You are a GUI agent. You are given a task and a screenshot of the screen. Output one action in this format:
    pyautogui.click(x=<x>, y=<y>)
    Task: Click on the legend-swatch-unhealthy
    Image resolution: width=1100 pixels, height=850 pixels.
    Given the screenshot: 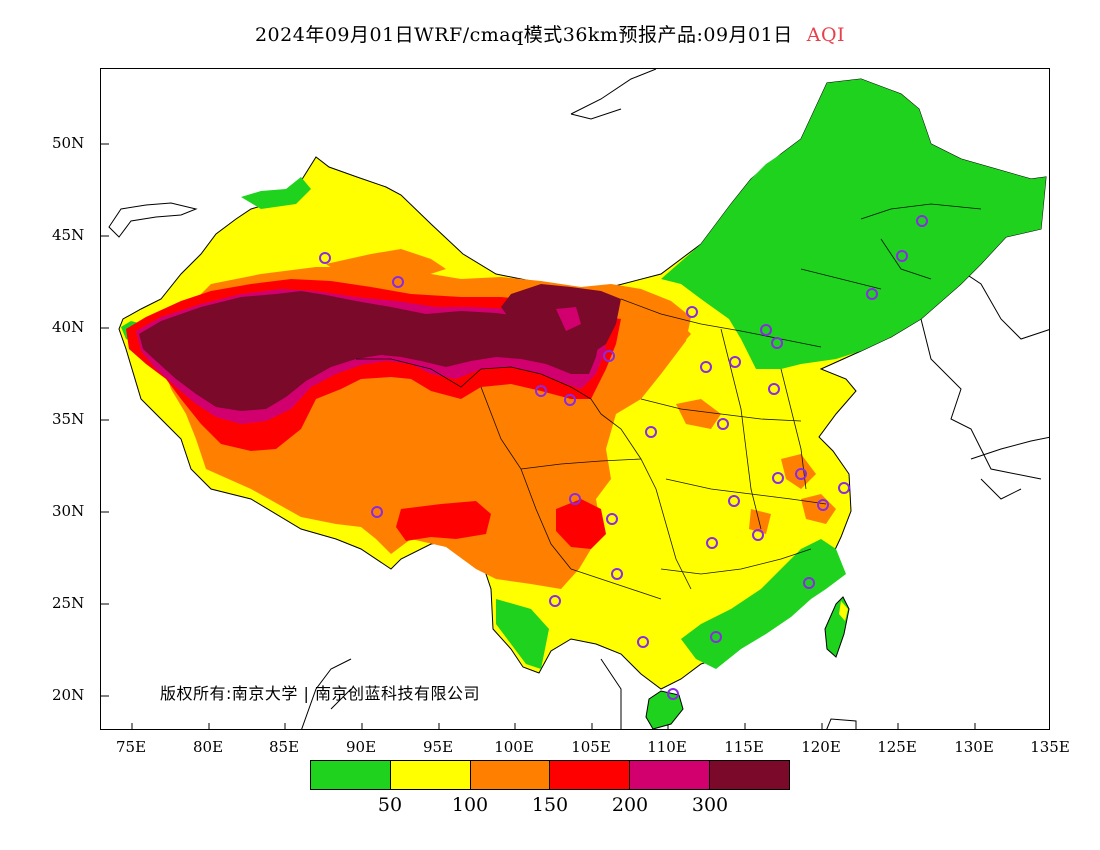 What is the action you would take?
    pyautogui.click(x=590, y=775)
    